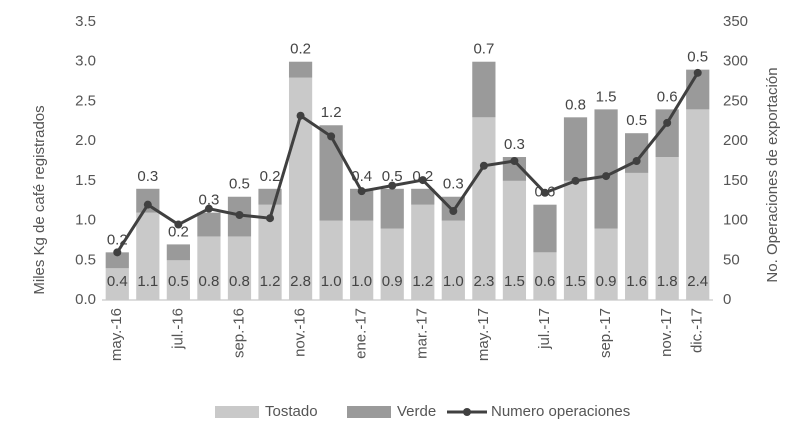  Describe the element at coordinates (735, 220) in the screenshot. I see `y2-tick-label: 100` at that location.